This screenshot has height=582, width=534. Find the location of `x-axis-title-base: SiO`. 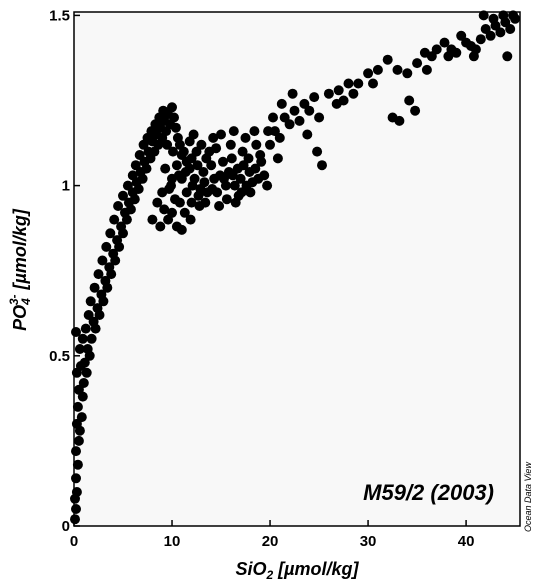

x-axis-title-base: SiO is located at coordinates (250, 569).